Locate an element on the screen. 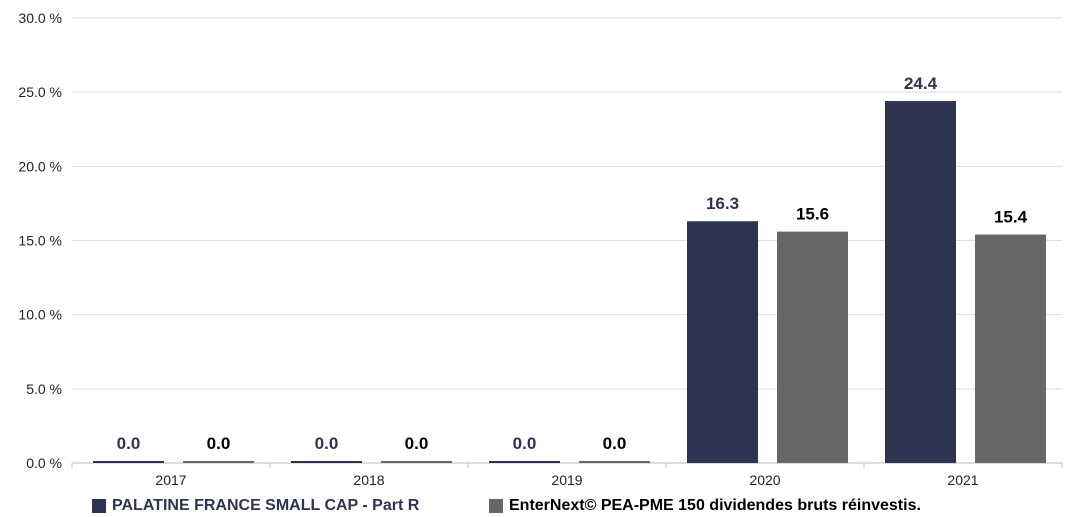  x-tick-label: 2017 is located at coordinates (170, 480).